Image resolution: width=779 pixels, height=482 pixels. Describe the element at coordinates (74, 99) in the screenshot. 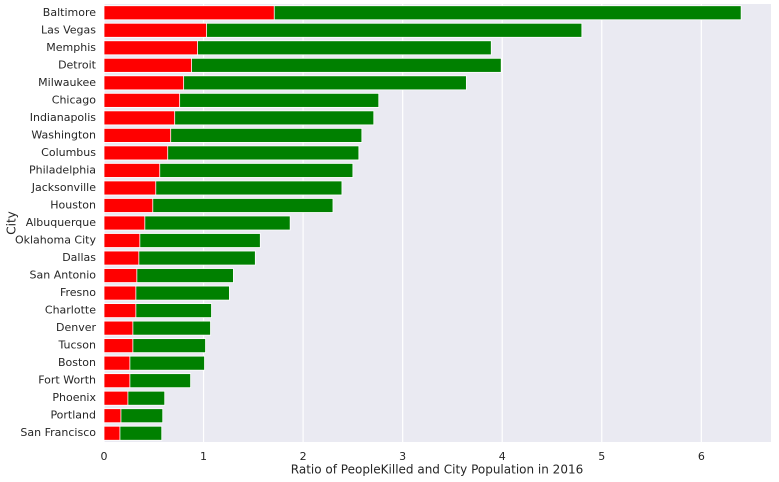

I see `y-tick-label: Chicago` at that location.